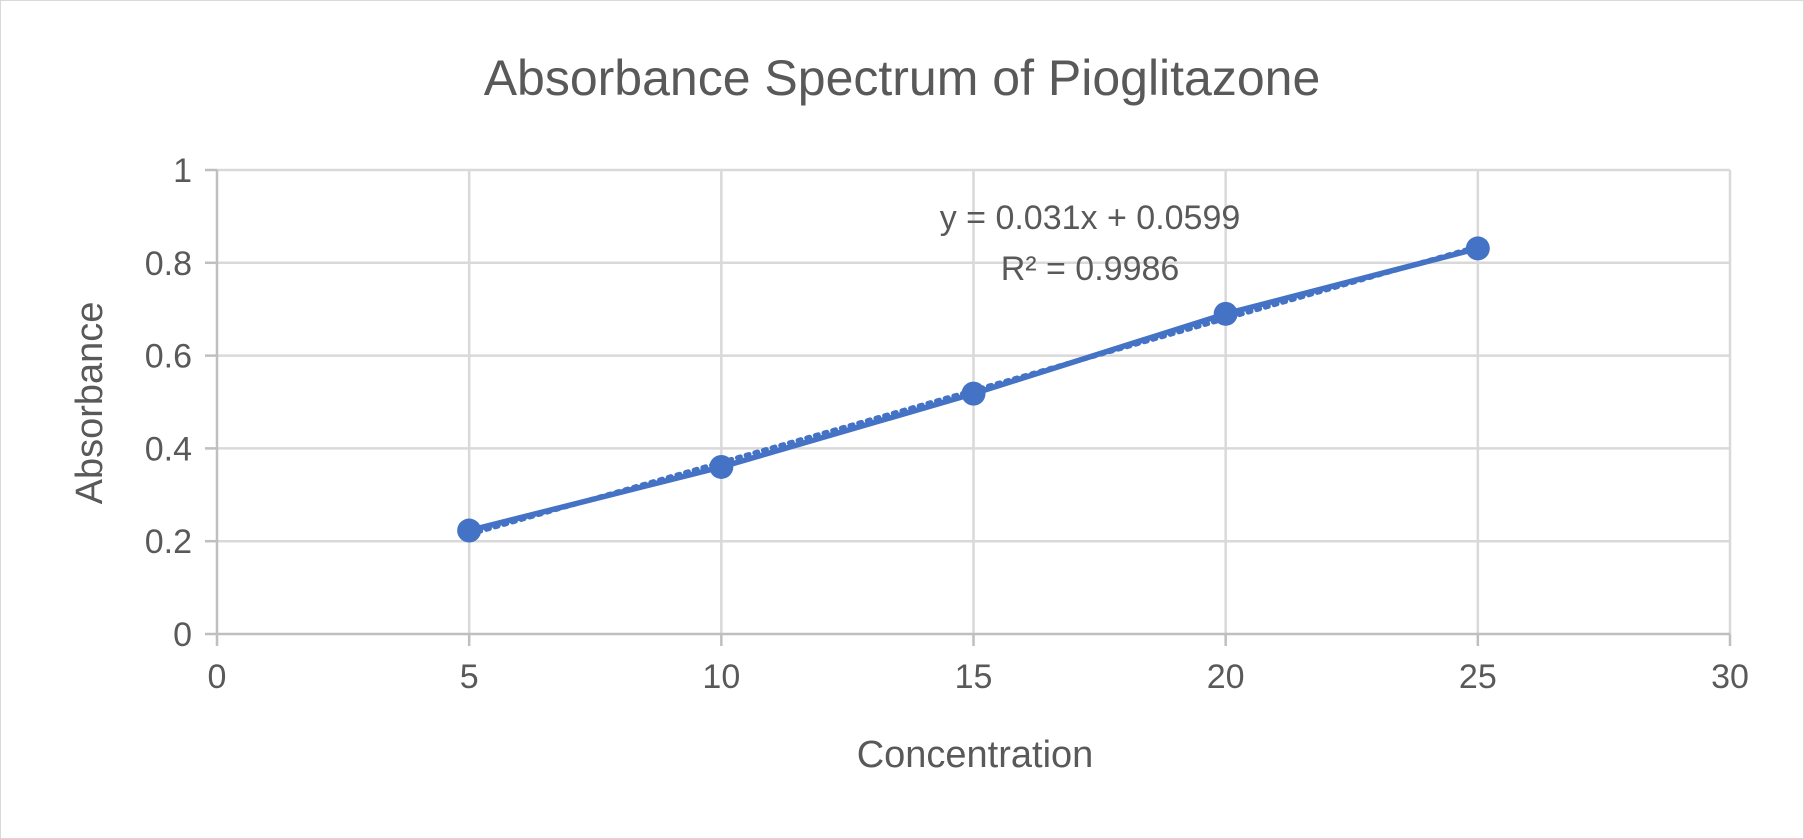 This screenshot has height=839, width=1804. I want to click on y-axis-title: Absorbance, so click(90, 403).